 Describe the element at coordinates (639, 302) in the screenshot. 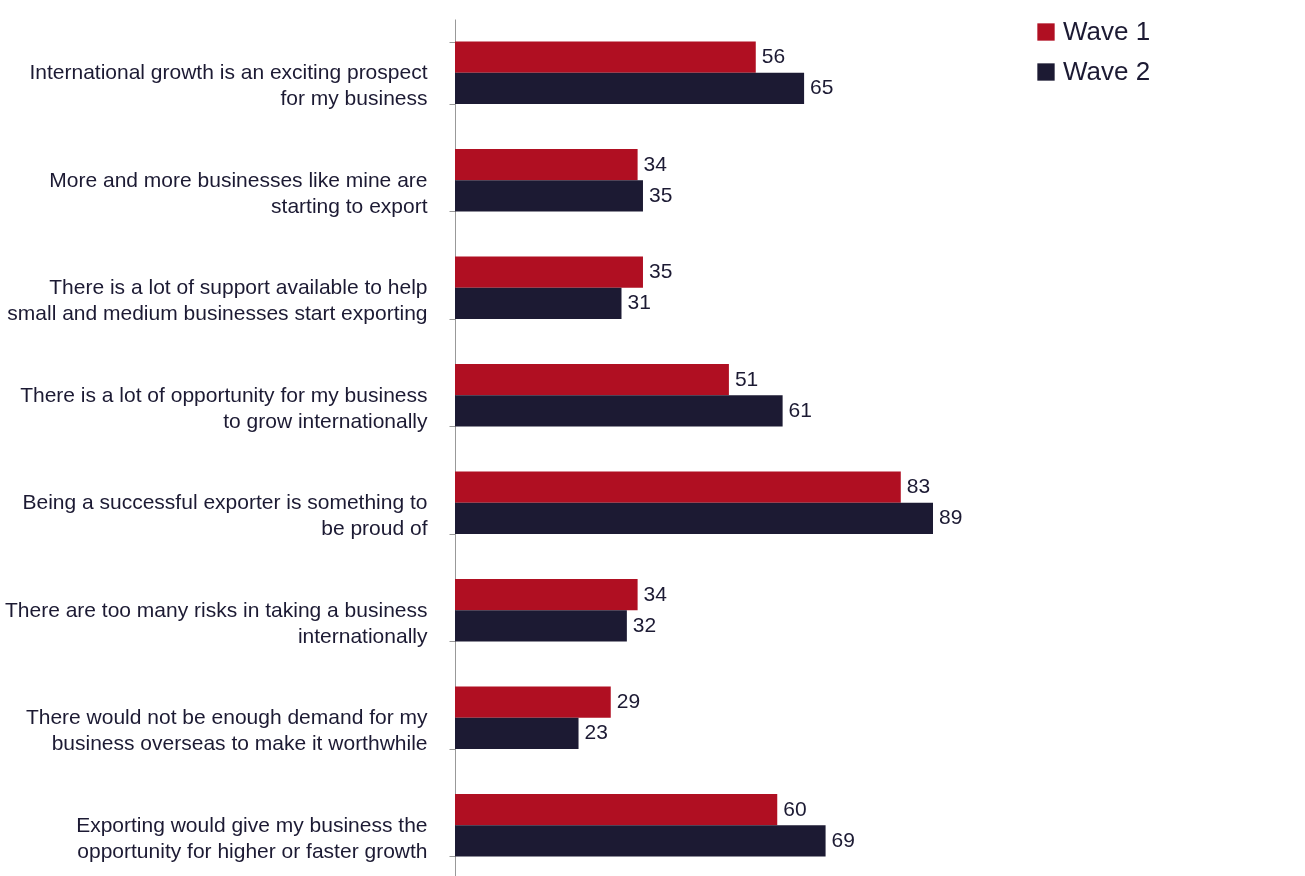

I see `data-label: 31` at that location.